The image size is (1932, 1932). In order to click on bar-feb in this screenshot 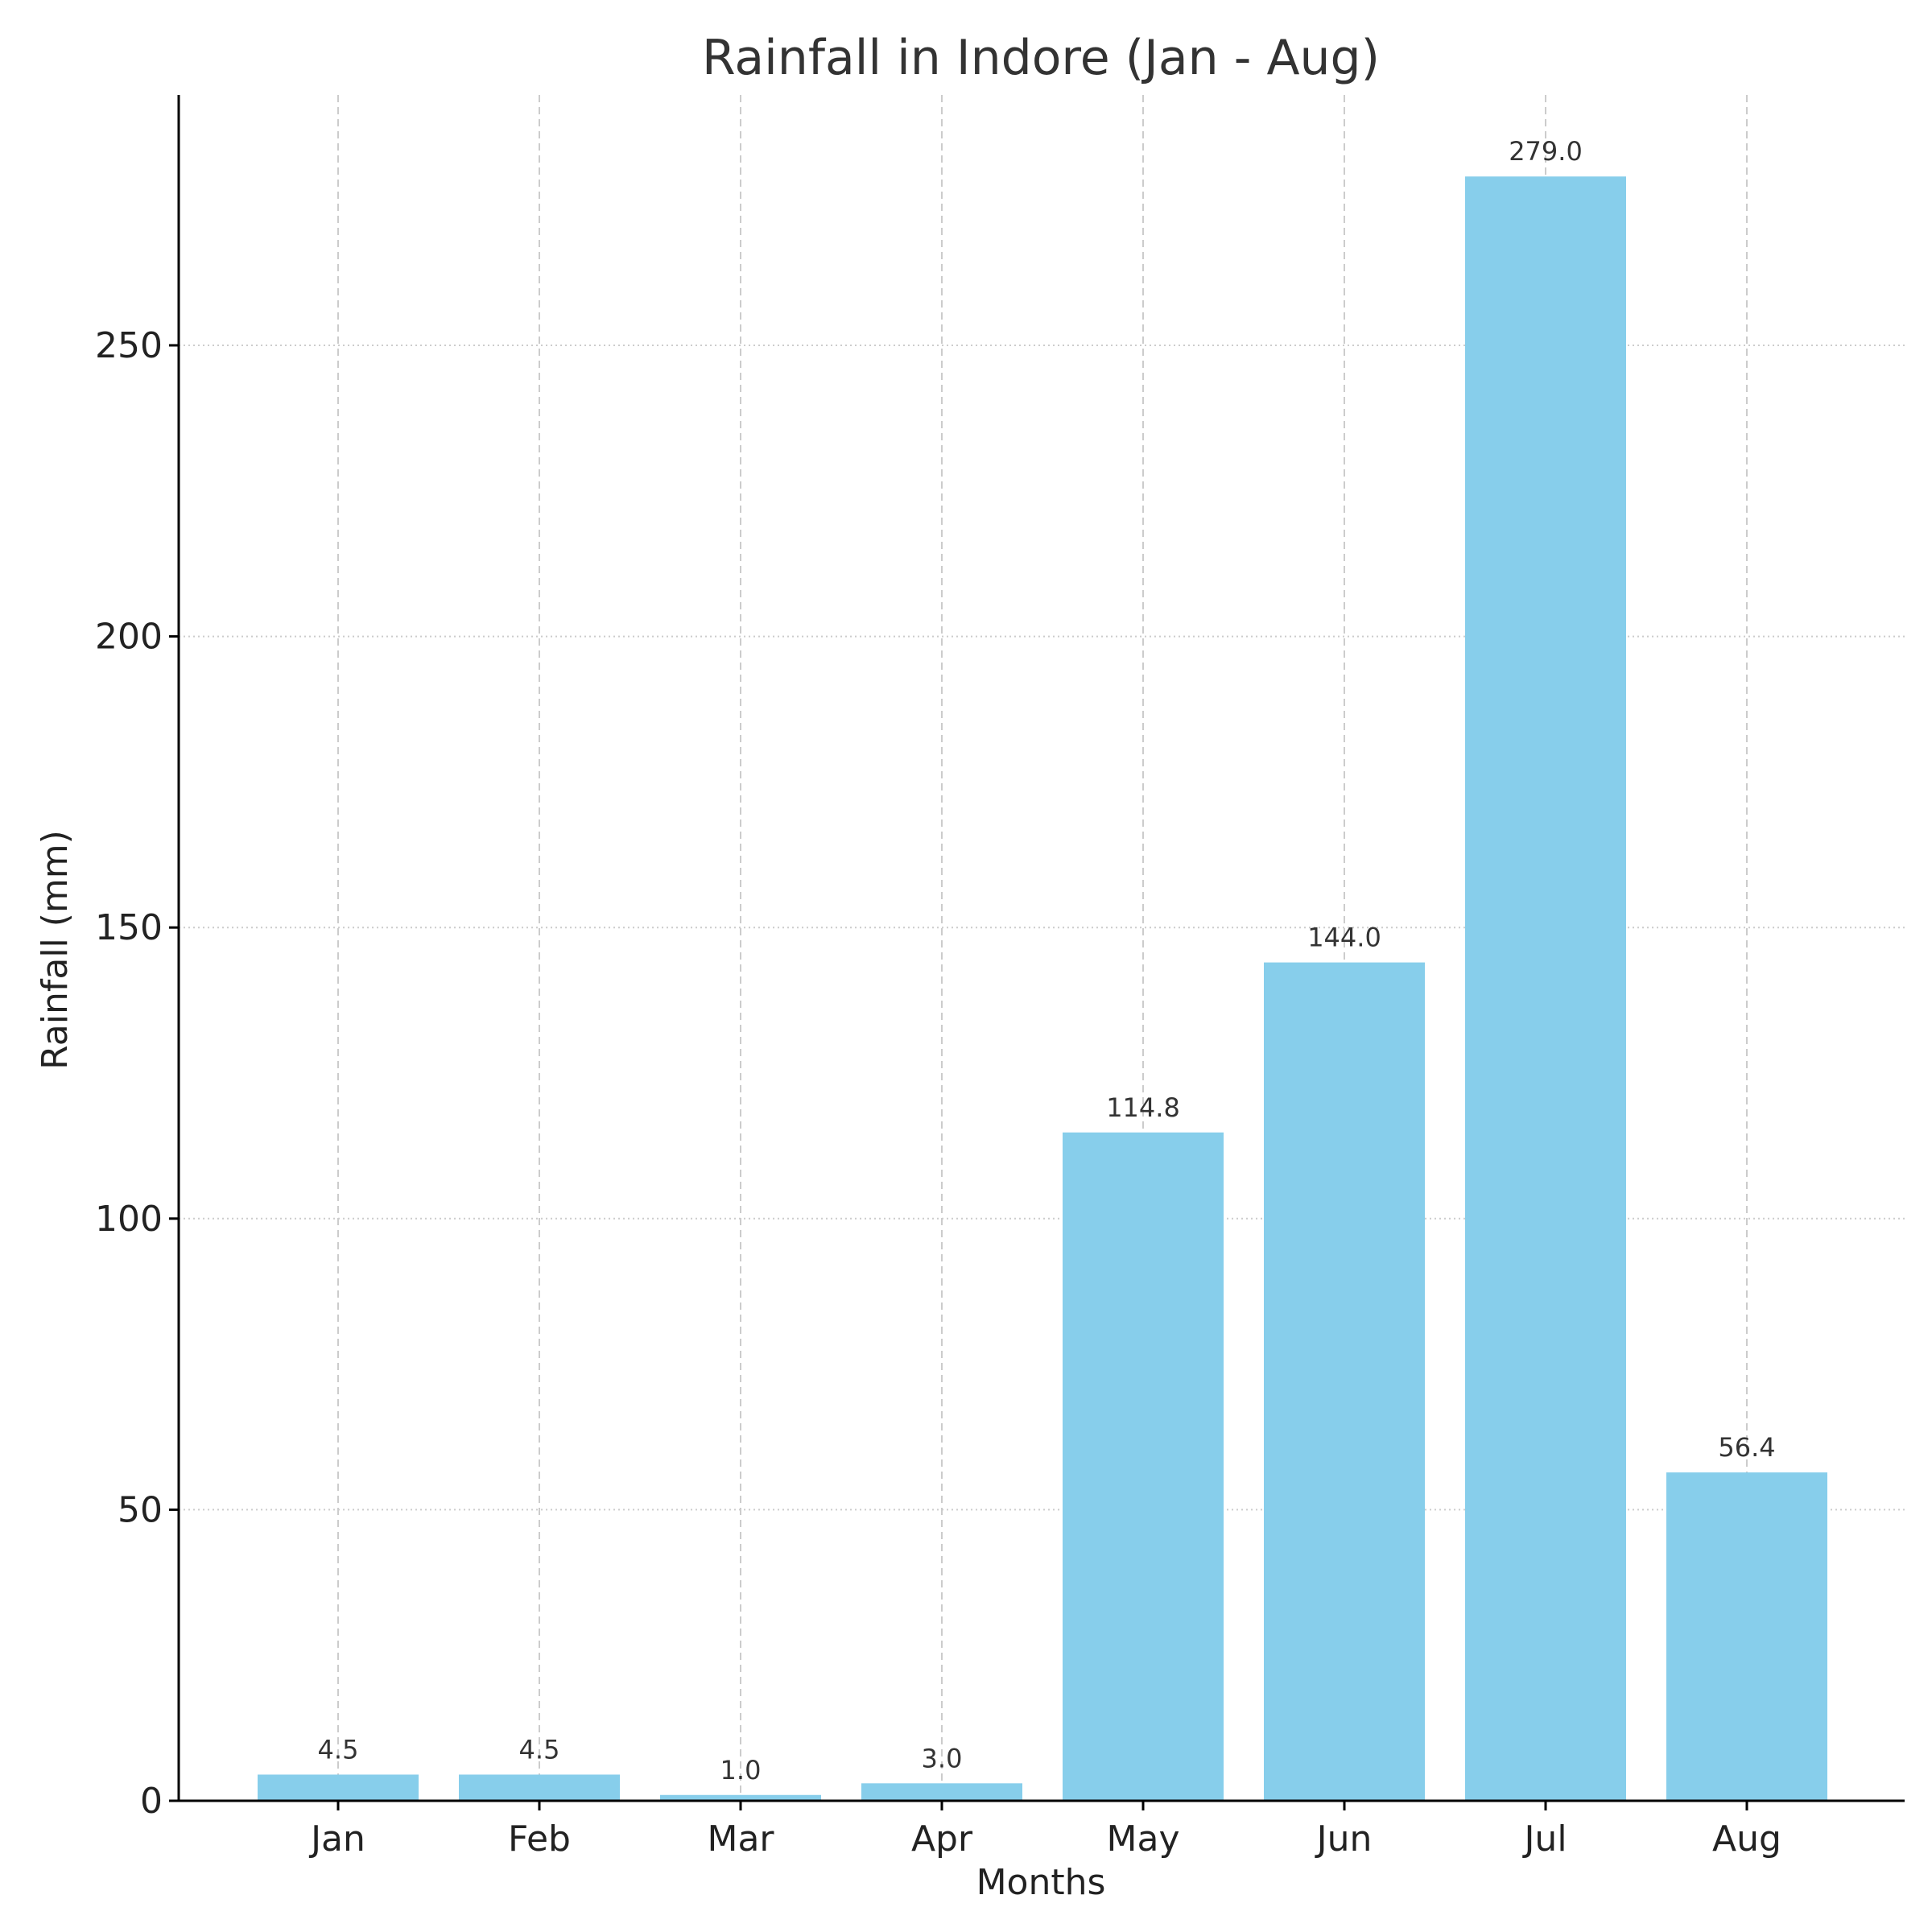, I will do `click(539, 1787)`.